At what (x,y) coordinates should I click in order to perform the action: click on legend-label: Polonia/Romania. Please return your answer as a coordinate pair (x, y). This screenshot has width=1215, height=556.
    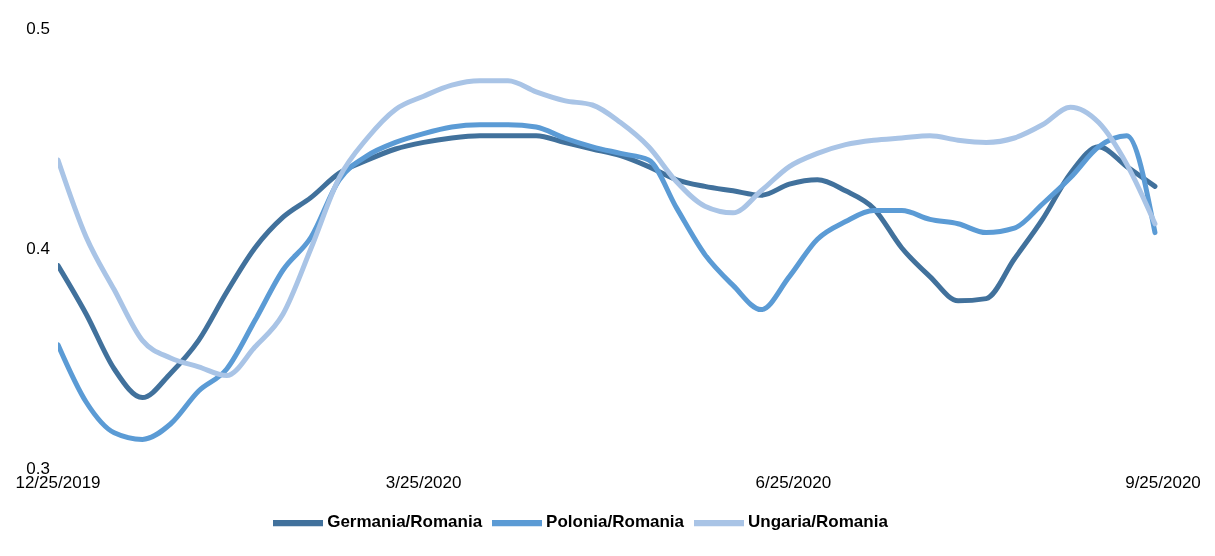
    Looking at the image, I should click on (615, 522).